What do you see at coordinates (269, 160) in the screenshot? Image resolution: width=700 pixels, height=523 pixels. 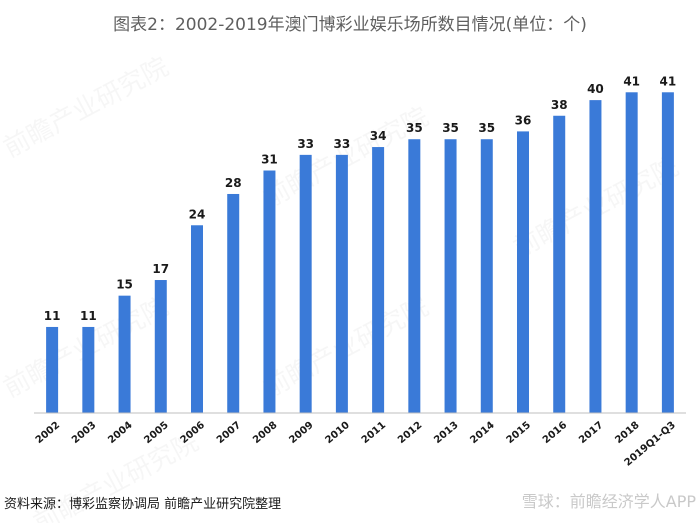 I see `data-label-2008: 31` at bounding box center [269, 160].